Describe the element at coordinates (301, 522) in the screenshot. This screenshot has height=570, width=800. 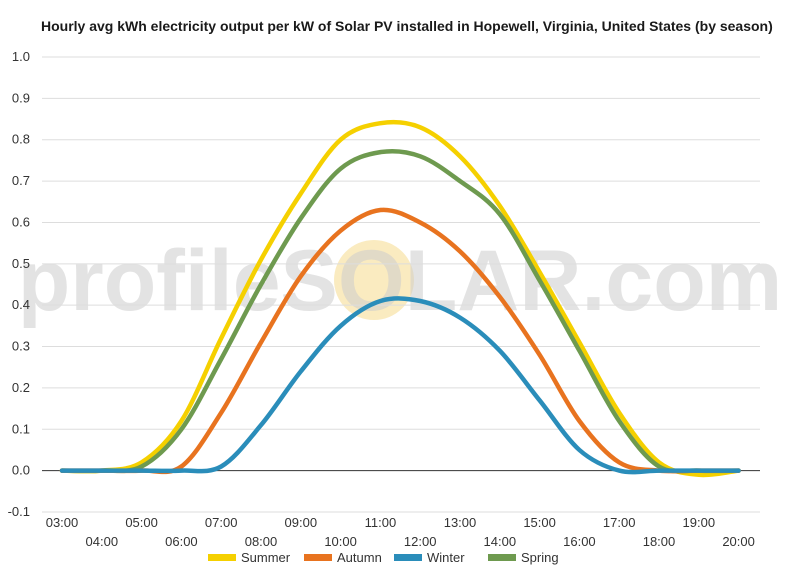
I see `x-tick-label: 09:00` at that location.